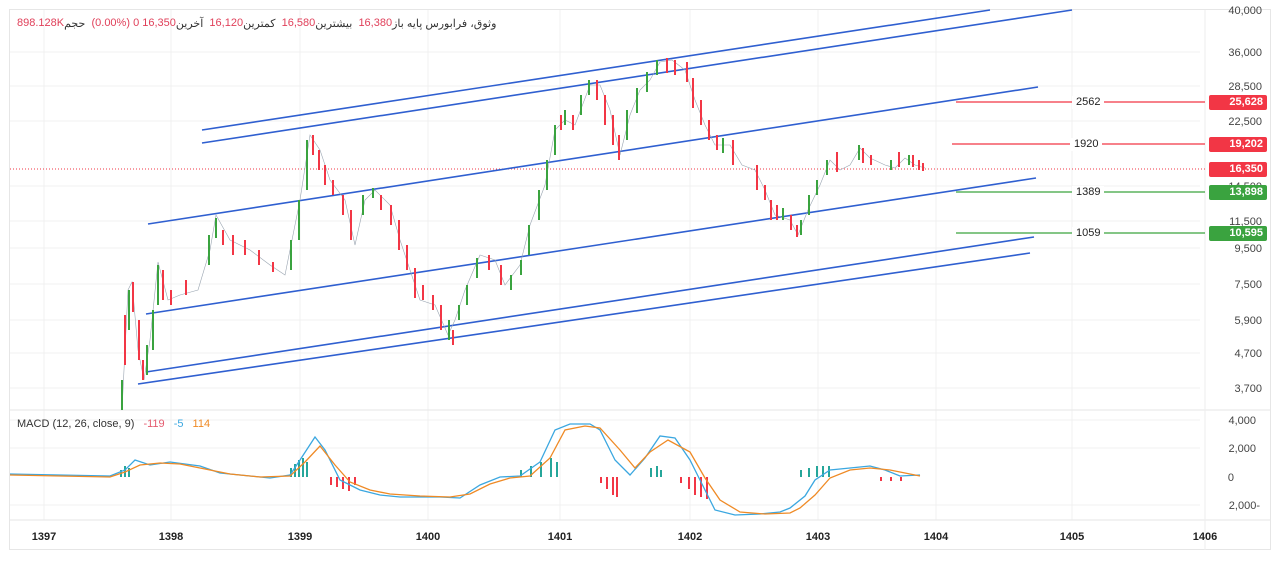 The image size is (1280, 561). Describe the element at coordinates (115, 23) in the screenshot. I see `change-value: 0 (0.00%)` at that location.